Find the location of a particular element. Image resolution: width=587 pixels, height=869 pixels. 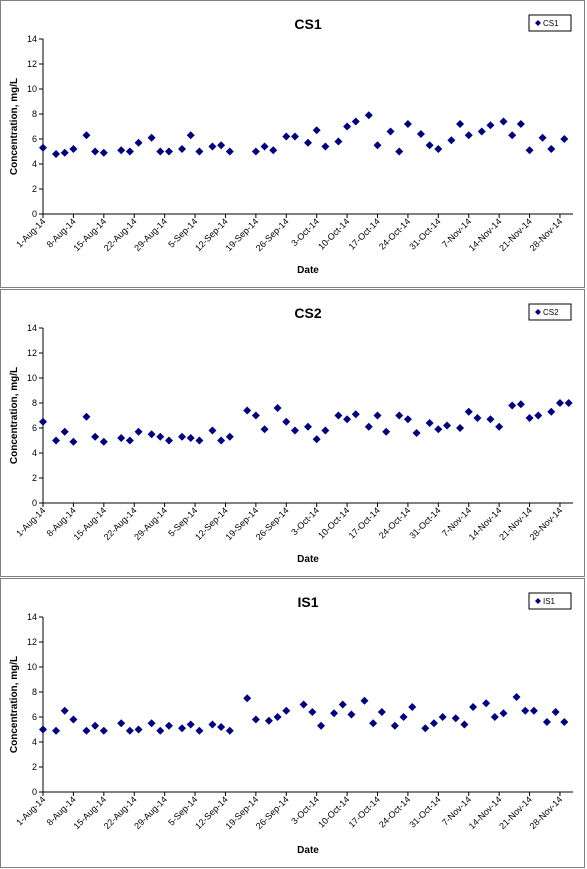

legend-marker is located at coordinates (538, 601).